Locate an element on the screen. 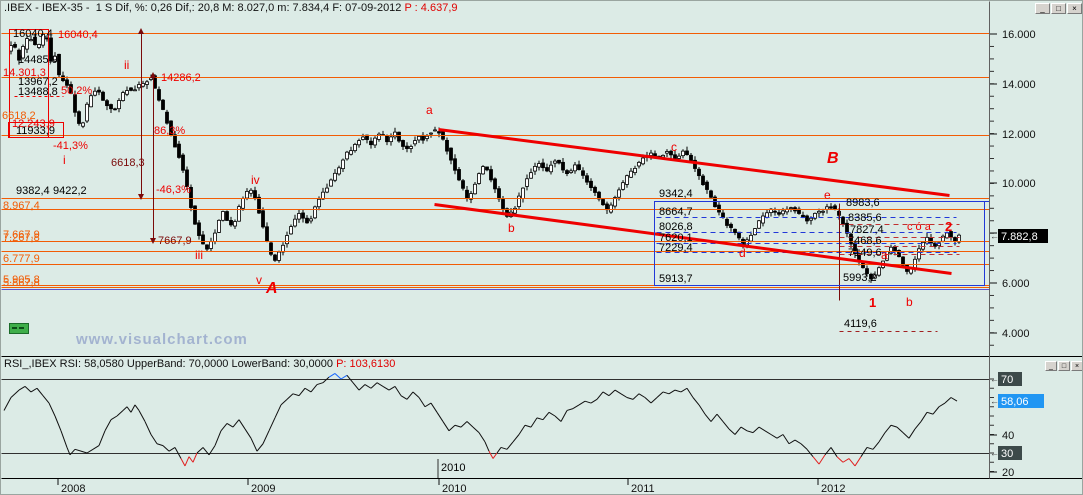  svg-text: 14.000 is located at coordinates (1019, 85).